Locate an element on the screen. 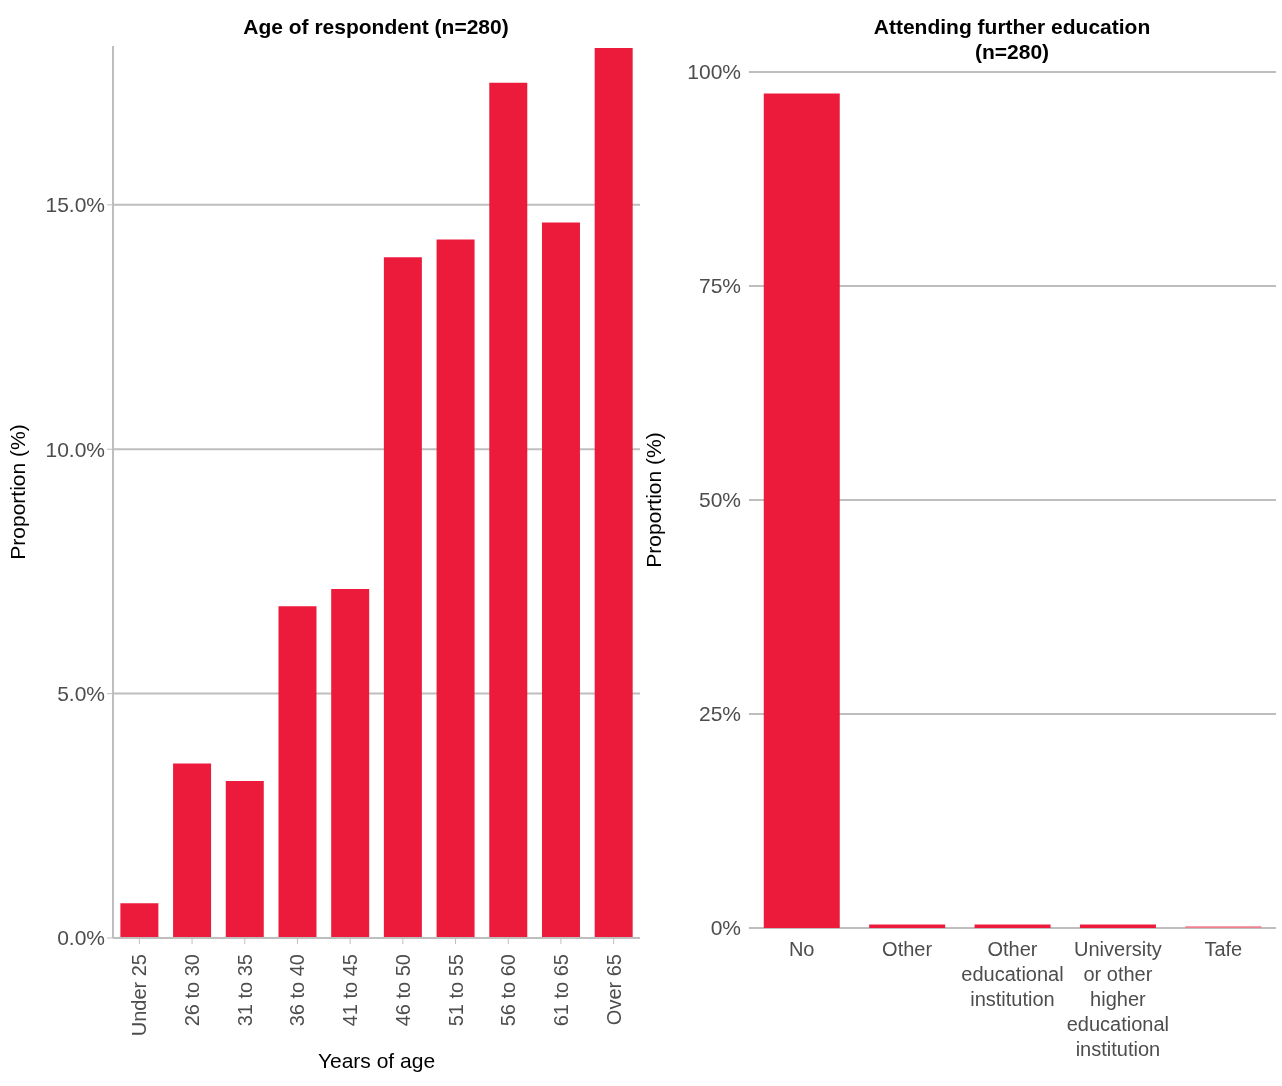 This screenshot has height=1086, width=1282. y-tick-label: 50% is located at coordinates (719, 500).